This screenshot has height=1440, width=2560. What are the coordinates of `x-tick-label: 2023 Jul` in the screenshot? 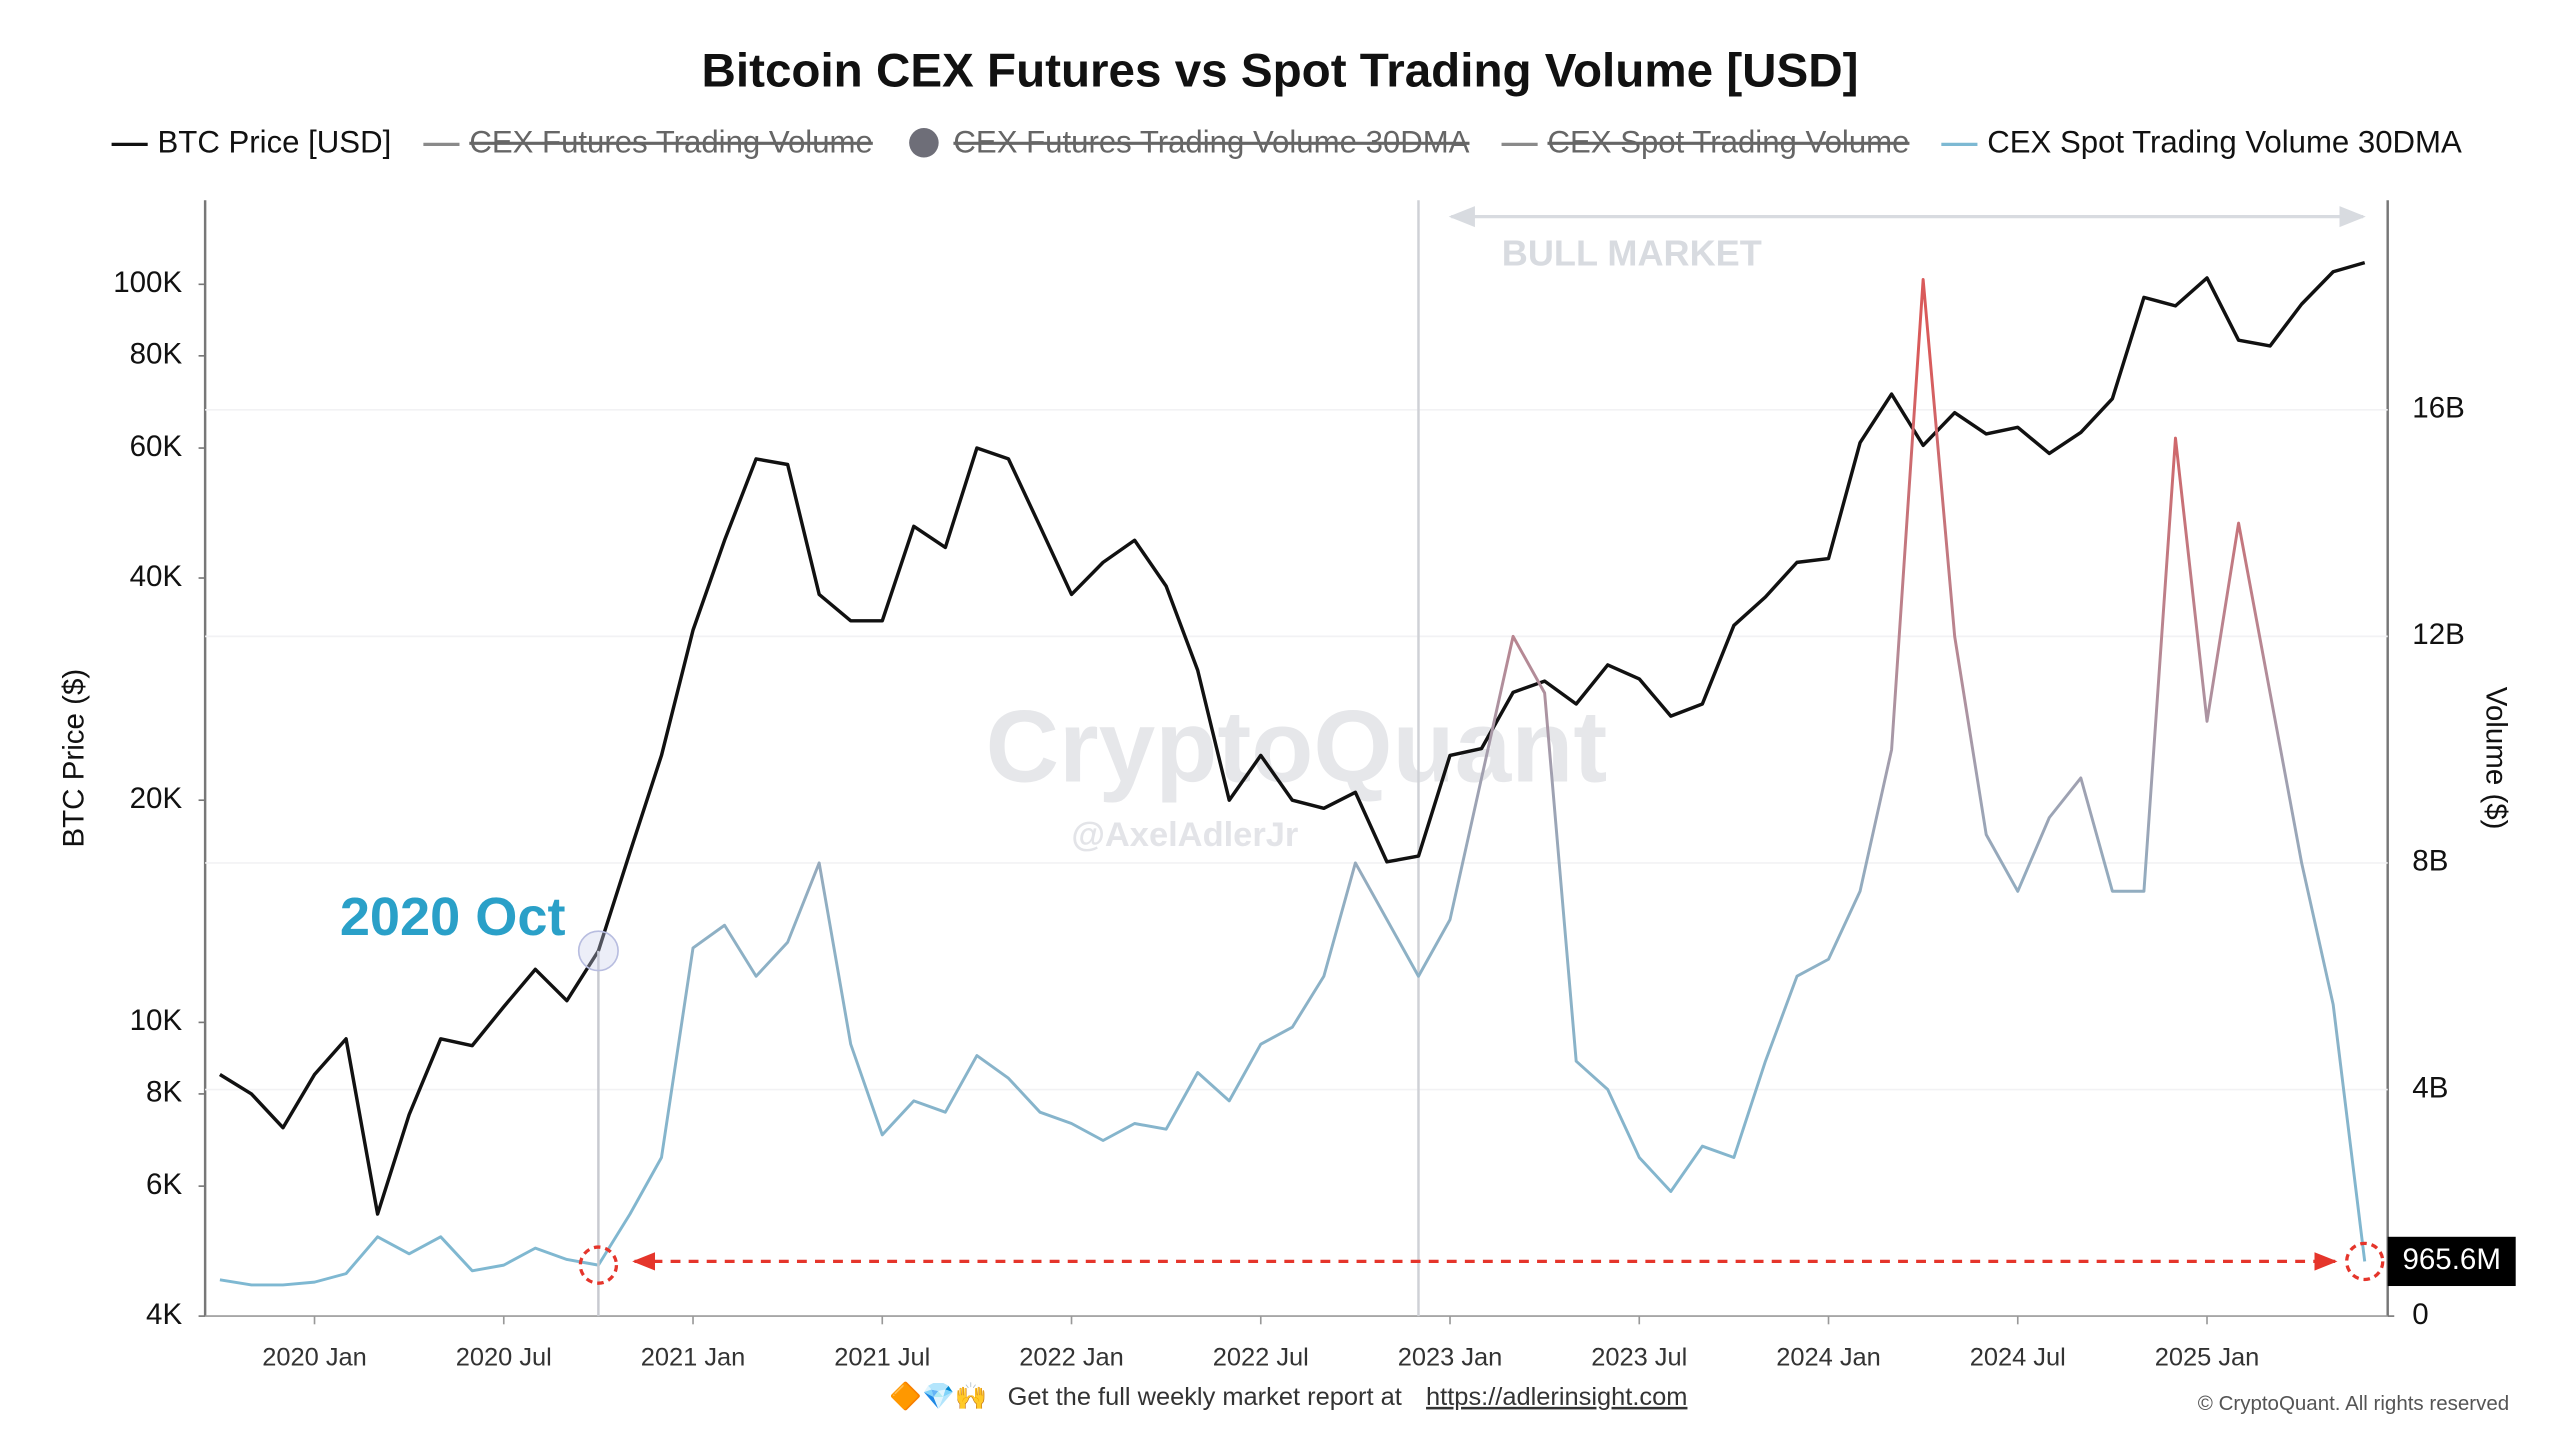 It's located at (1639, 1357).